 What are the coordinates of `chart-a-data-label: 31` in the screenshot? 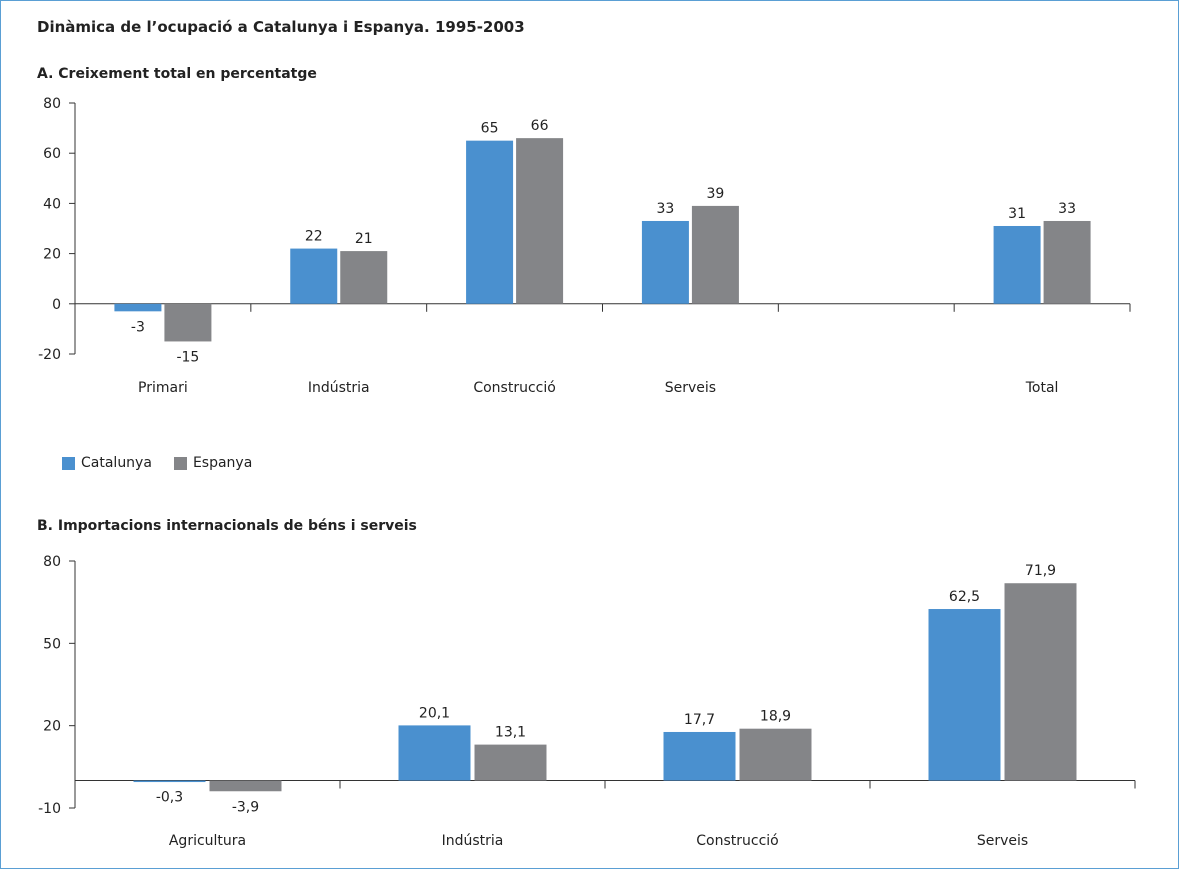 It's located at (1017, 214).